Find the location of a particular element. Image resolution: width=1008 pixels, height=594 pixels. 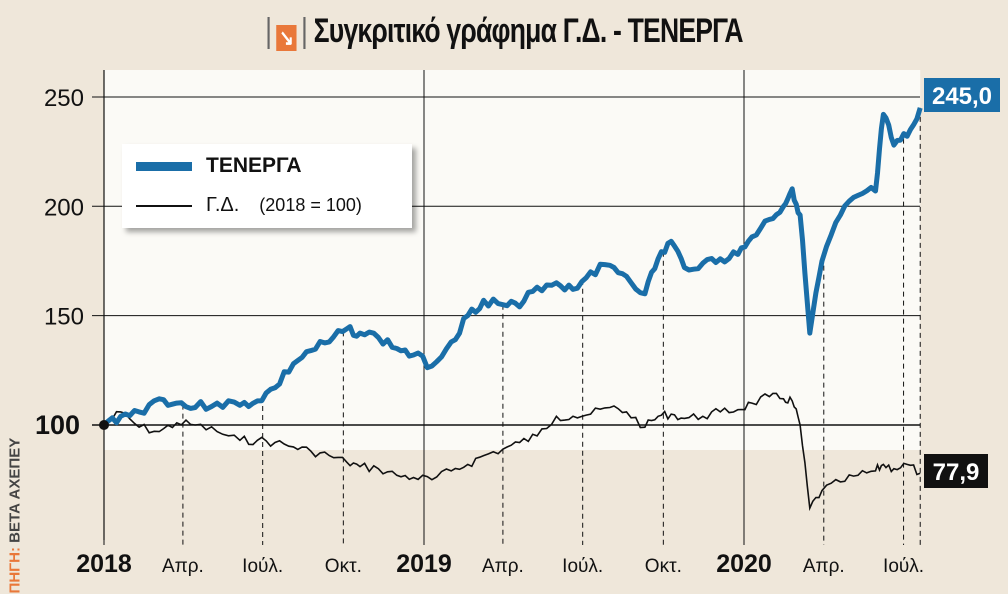

legend-item-gd: Γ.Δ. (2018 = 100) is located at coordinates (249, 205).